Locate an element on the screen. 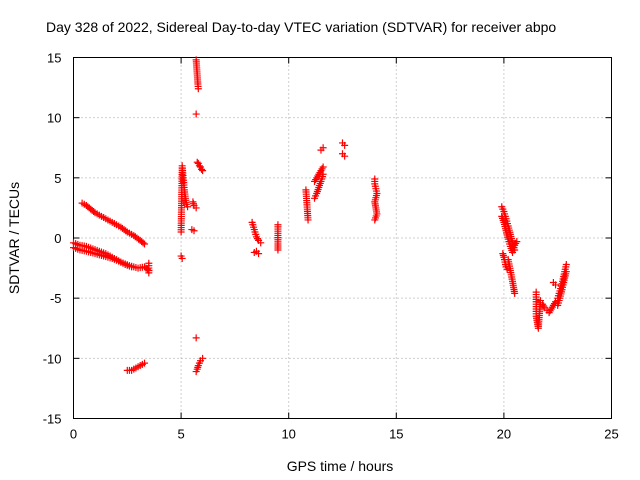  y-tick-label: 15 is located at coordinates (54, 58).